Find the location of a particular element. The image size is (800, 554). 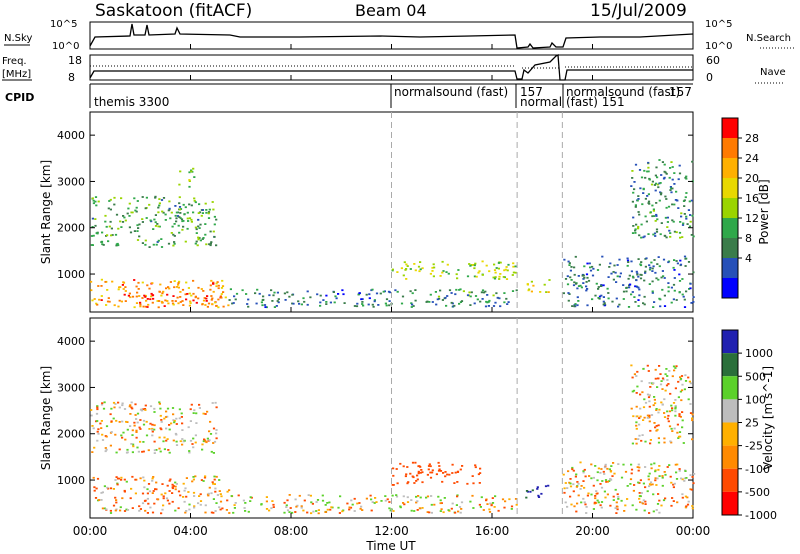

noise-right-tick-high: 10^5 is located at coordinates (718, 24).